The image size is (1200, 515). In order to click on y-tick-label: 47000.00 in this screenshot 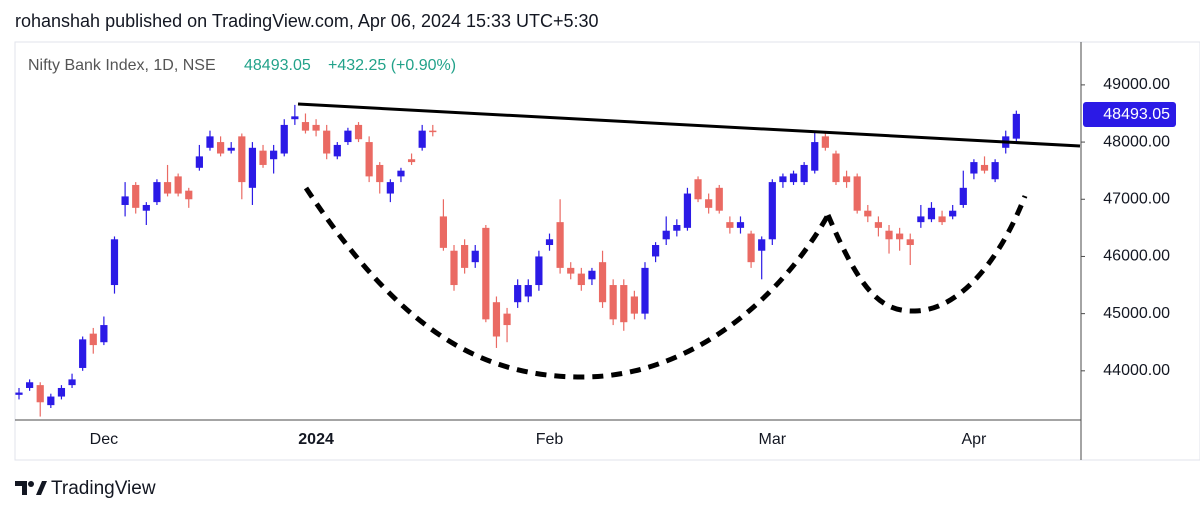, I will do `click(1136, 198)`.